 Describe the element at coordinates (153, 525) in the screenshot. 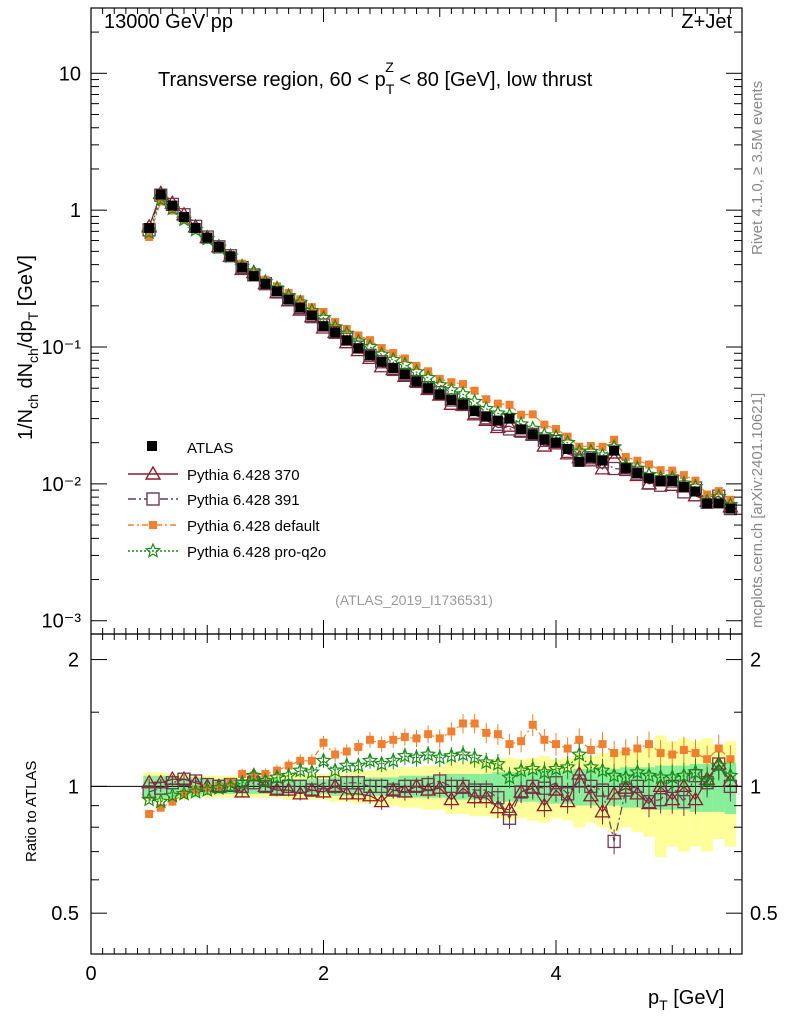

I see `legend-default-marker` at that location.